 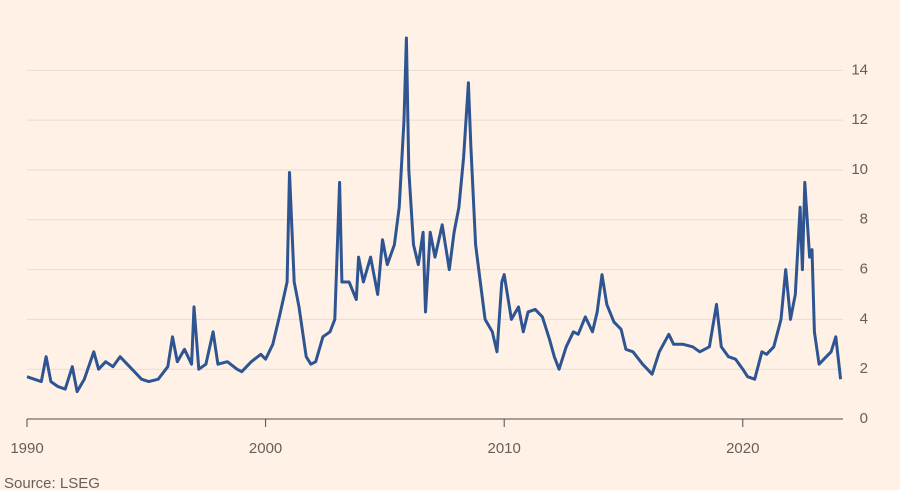 I want to click on y-tick-label: 10, so click(x=859, y=169).